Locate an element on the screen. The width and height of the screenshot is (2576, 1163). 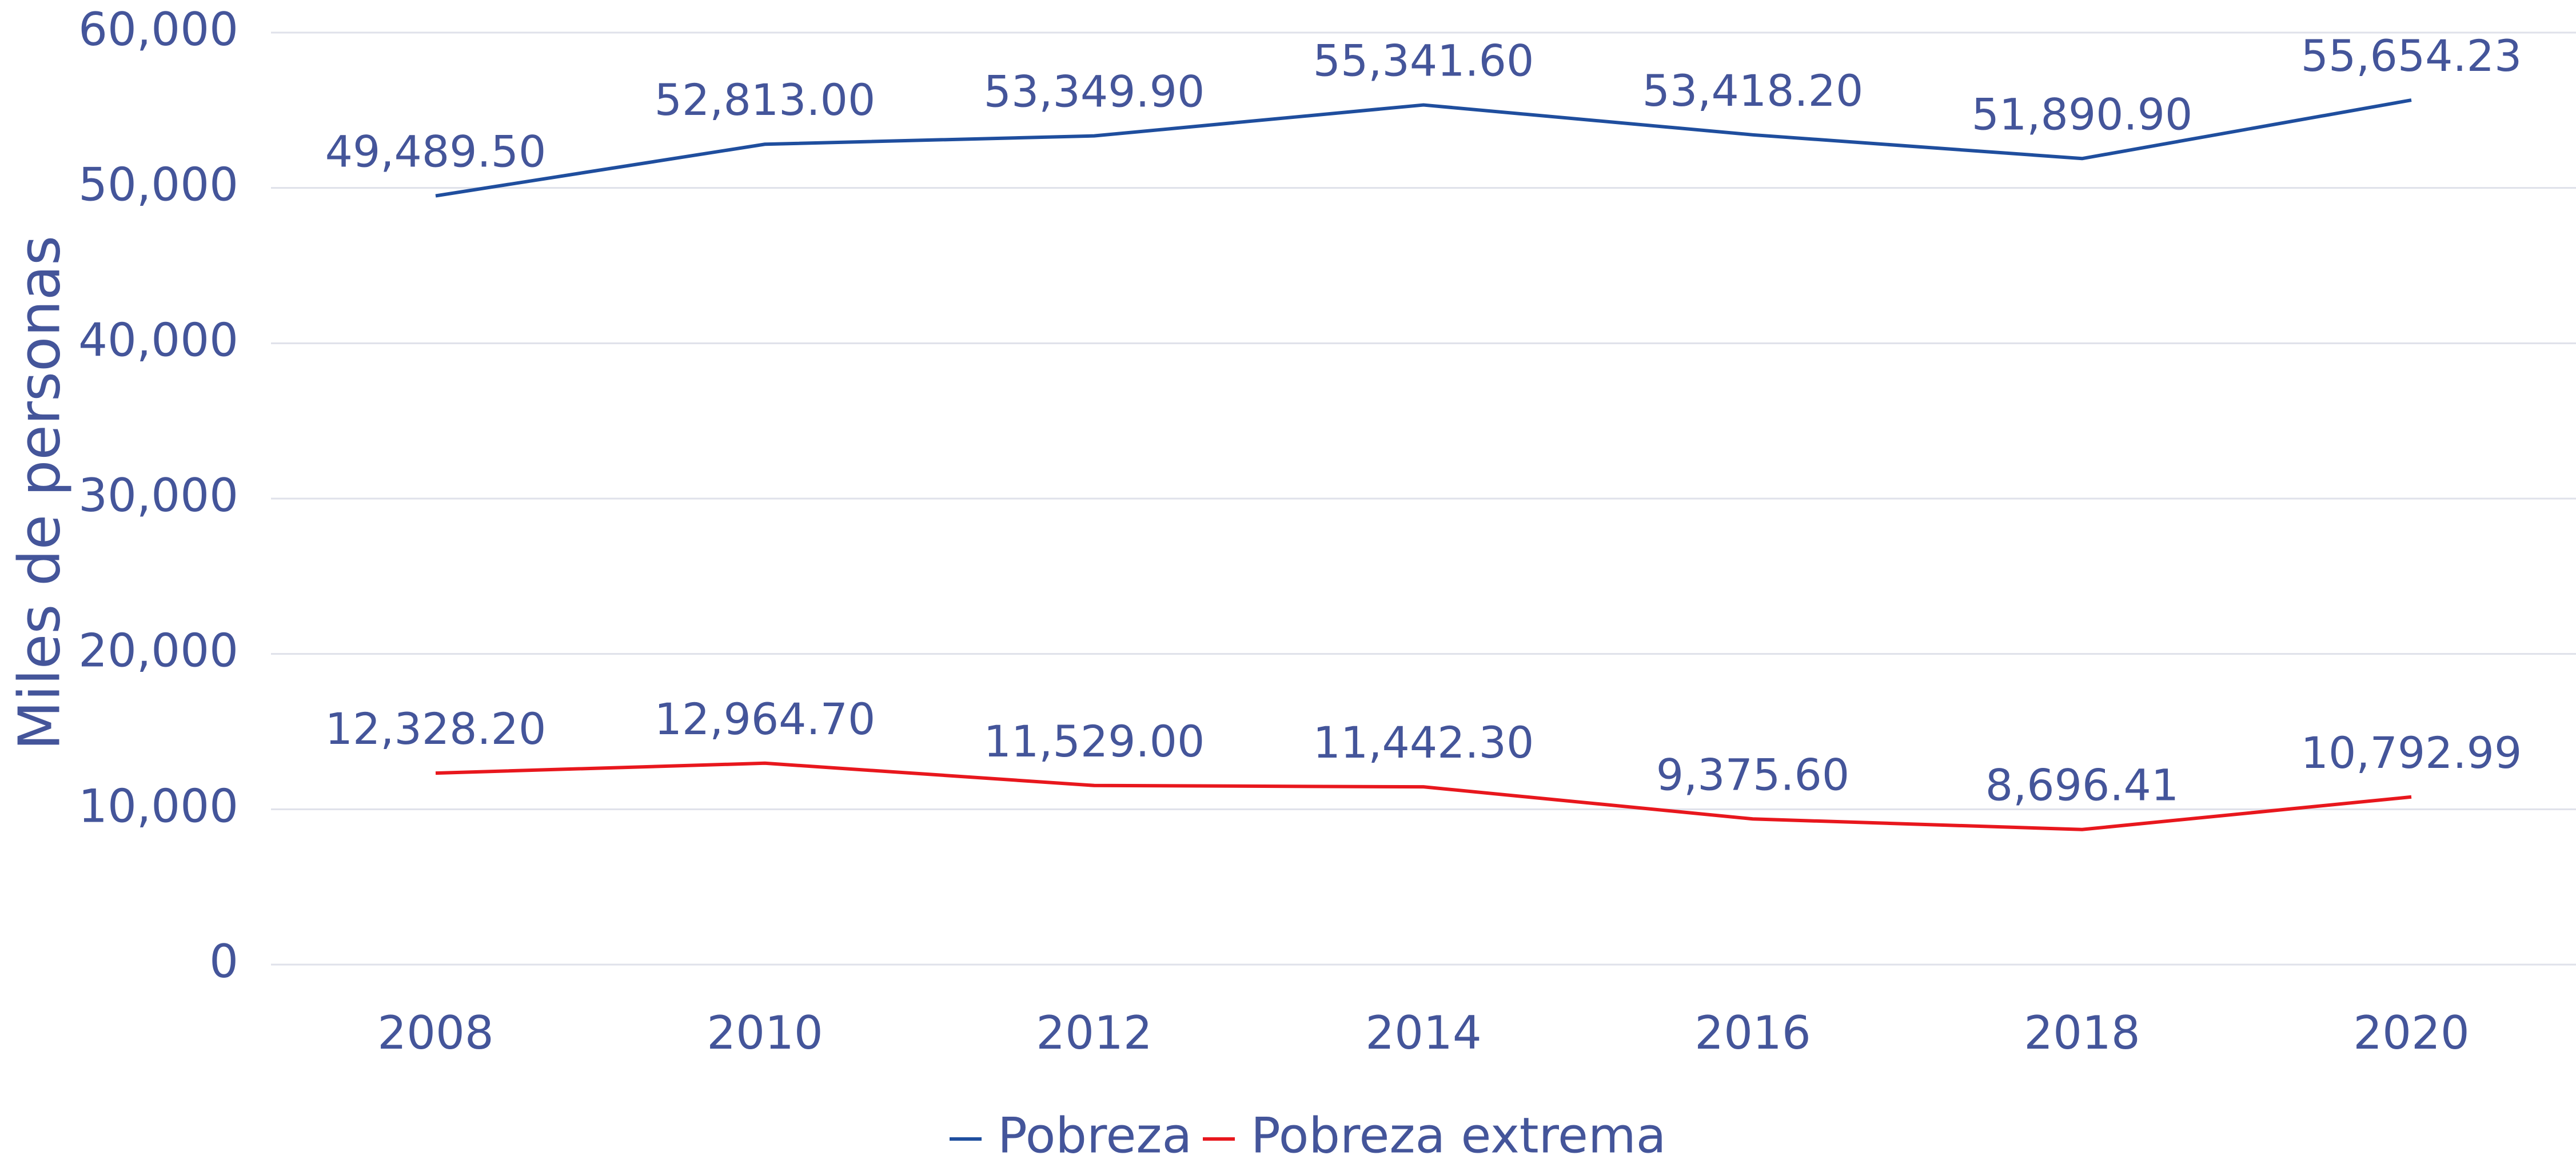
y-tick-label: 0 is located at coordinates (224, 961).